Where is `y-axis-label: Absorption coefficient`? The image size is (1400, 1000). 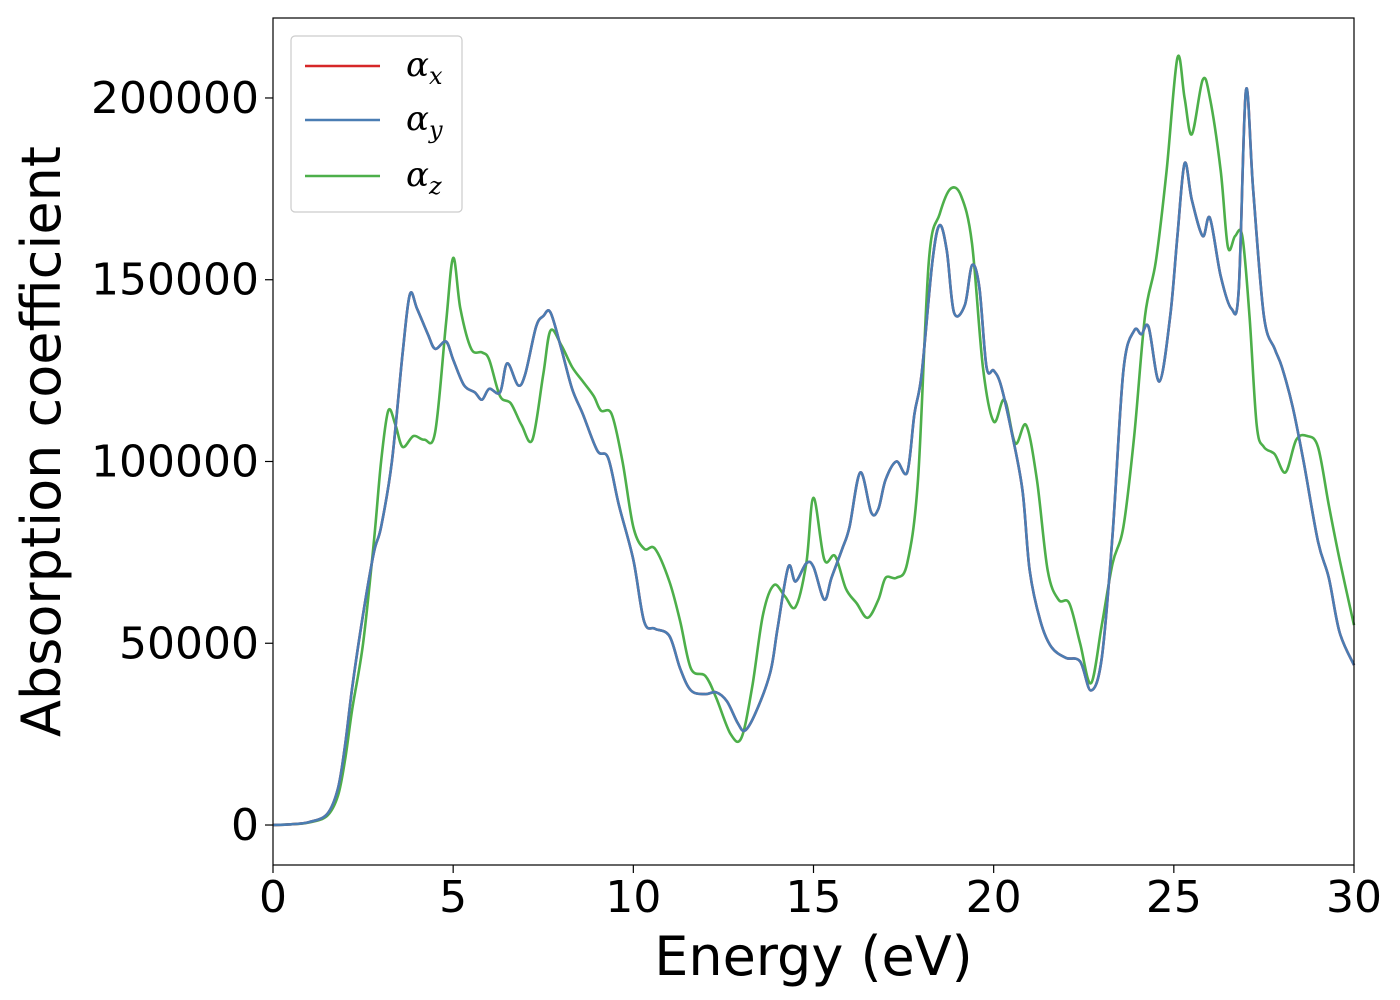 y-axis-label: Absorption coefficient is located at coordinates (41, 441).